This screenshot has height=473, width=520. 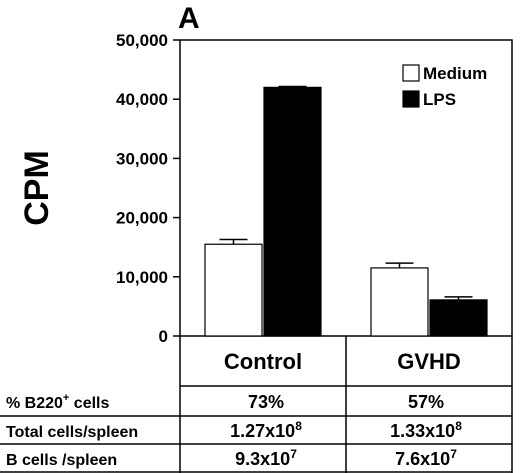 What do you see at coordinates (142, 158) in the screenshot?
I see `y-tick-label: 30,000` at bounding box center [142, 158].